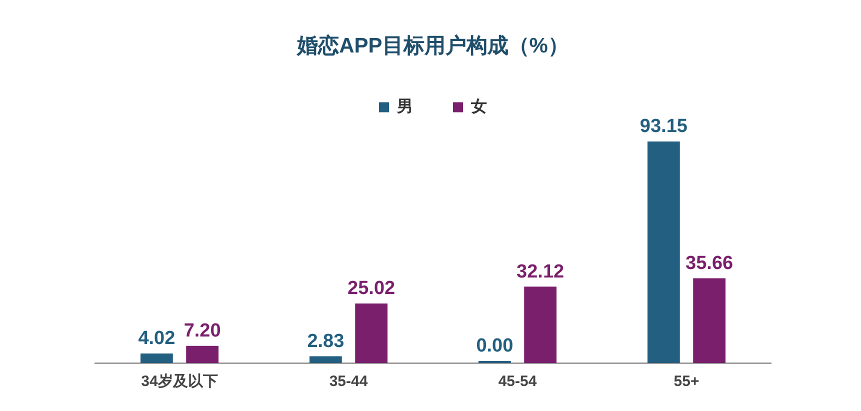 This screenshot has width=861, height=411. What do you see at coordinates (372, 289) in the screenshot?
I see `data-label: 25.02` at bounding box center [372, 289].